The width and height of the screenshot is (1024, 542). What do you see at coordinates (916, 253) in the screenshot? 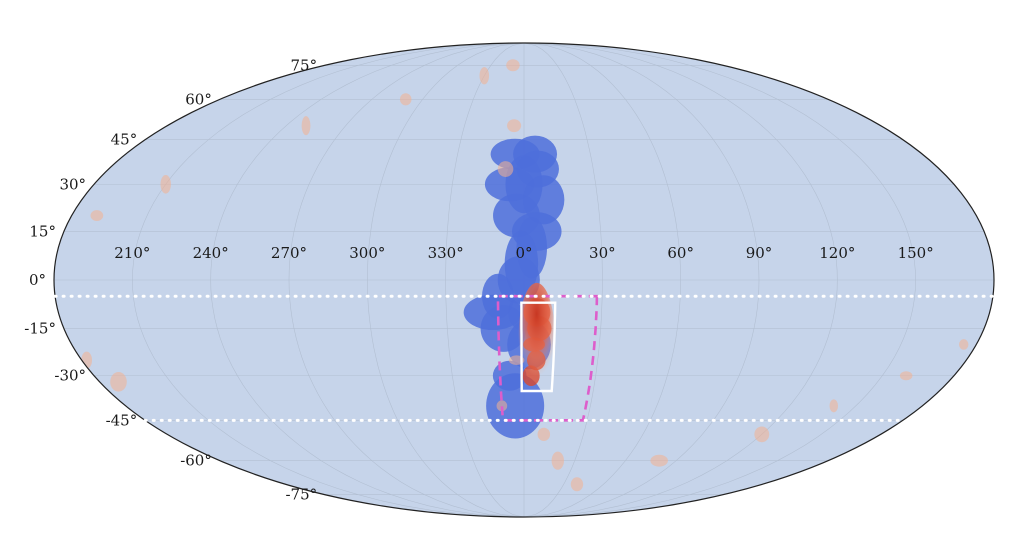
I see `longitude-tick-label: 150°` at bounding box center [916, 253].